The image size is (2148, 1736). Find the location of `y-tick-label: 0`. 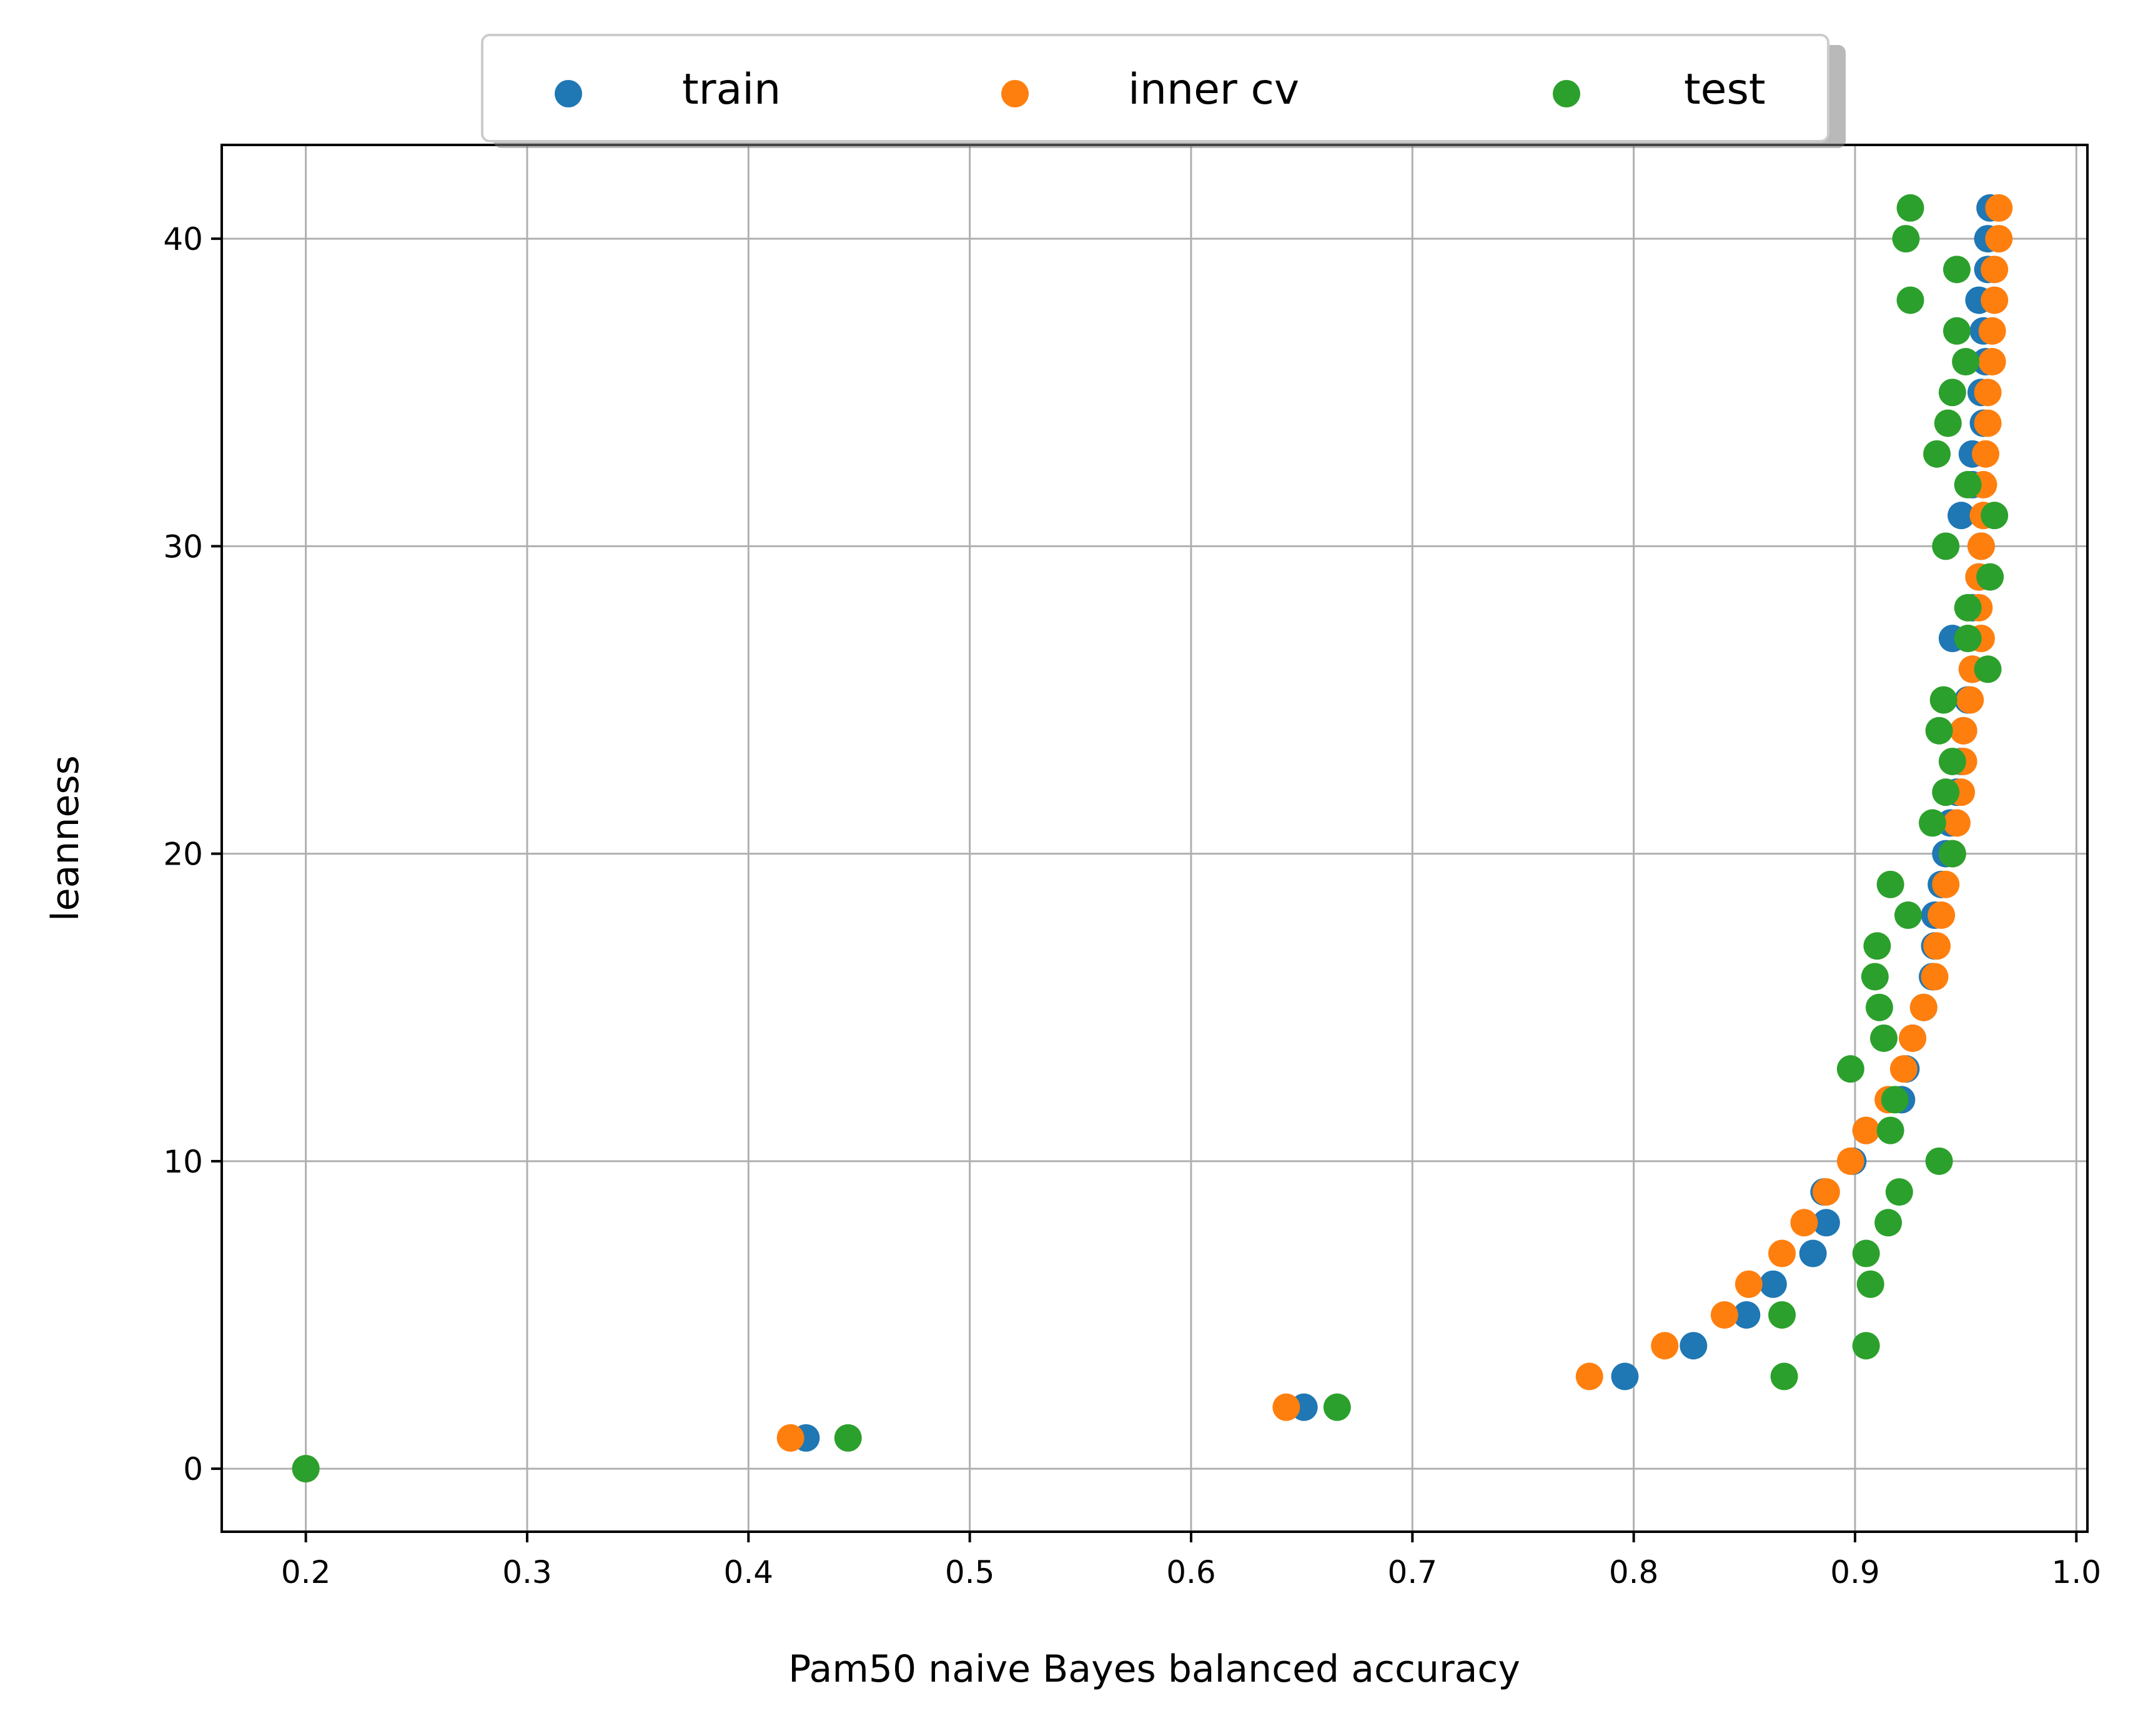

y-tick-label: 0 is located at coordinates (193, 1469).